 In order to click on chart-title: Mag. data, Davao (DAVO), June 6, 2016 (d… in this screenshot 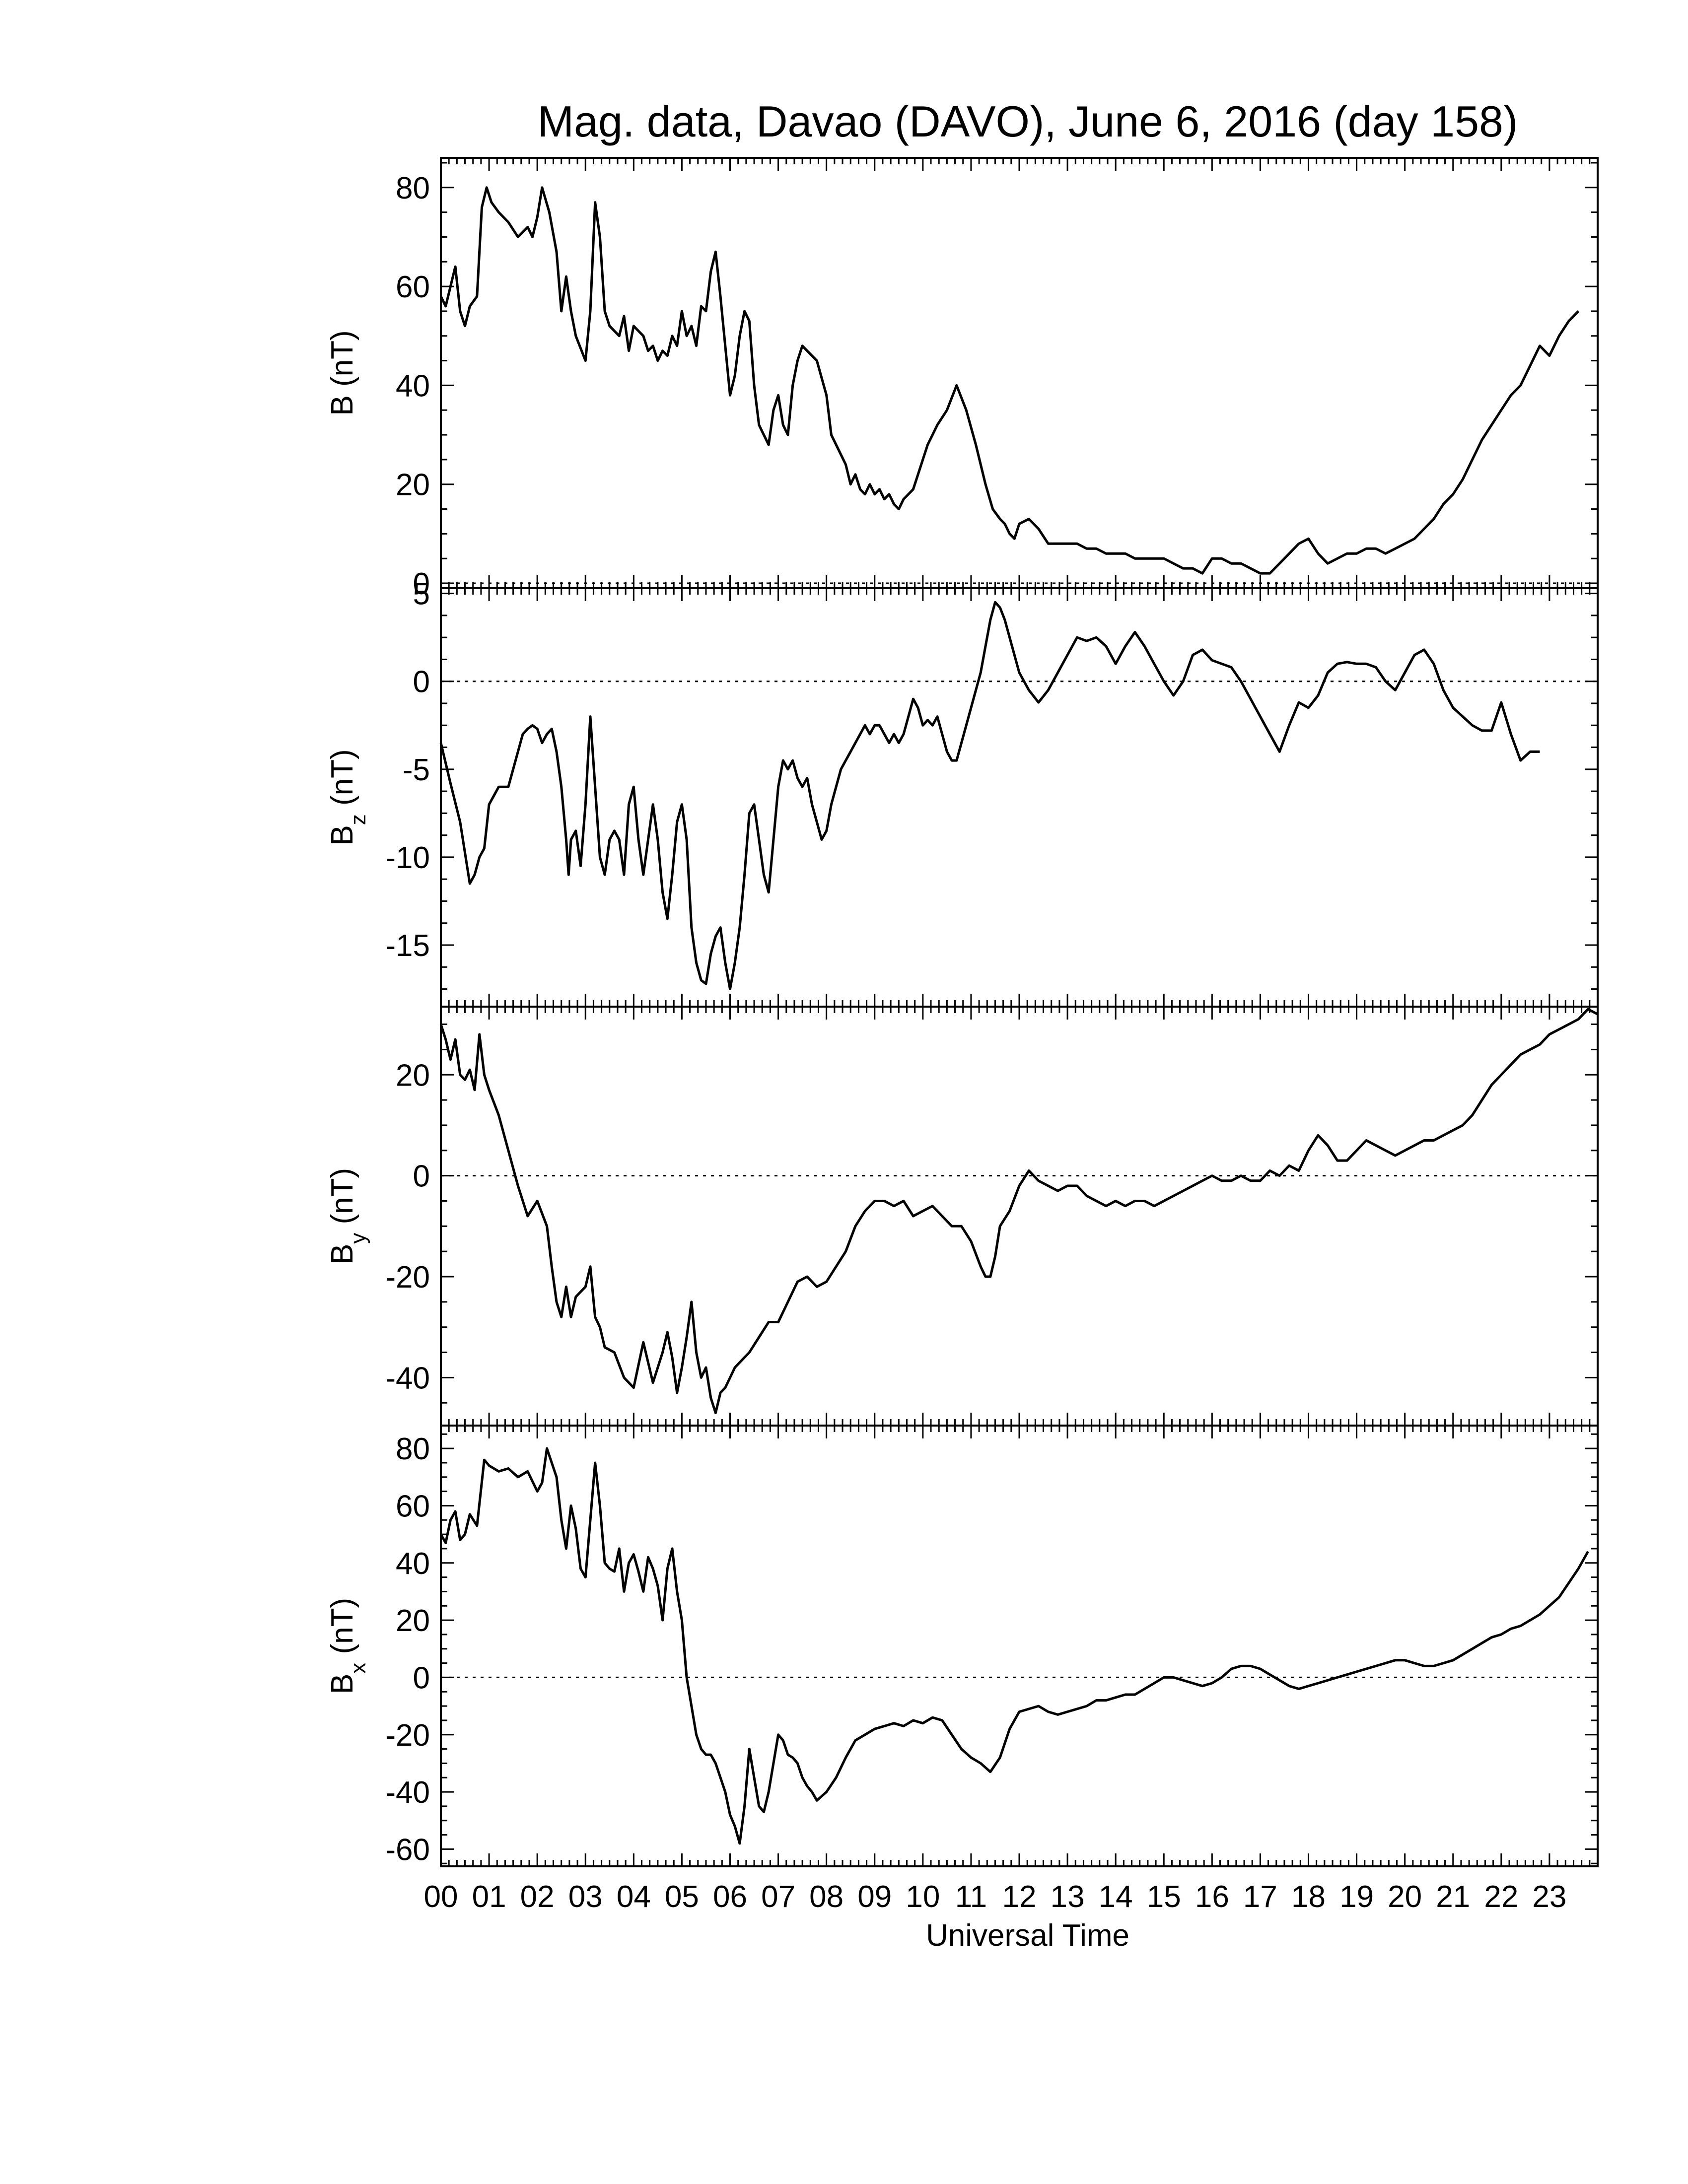, I will do `click(1028, 121)`.